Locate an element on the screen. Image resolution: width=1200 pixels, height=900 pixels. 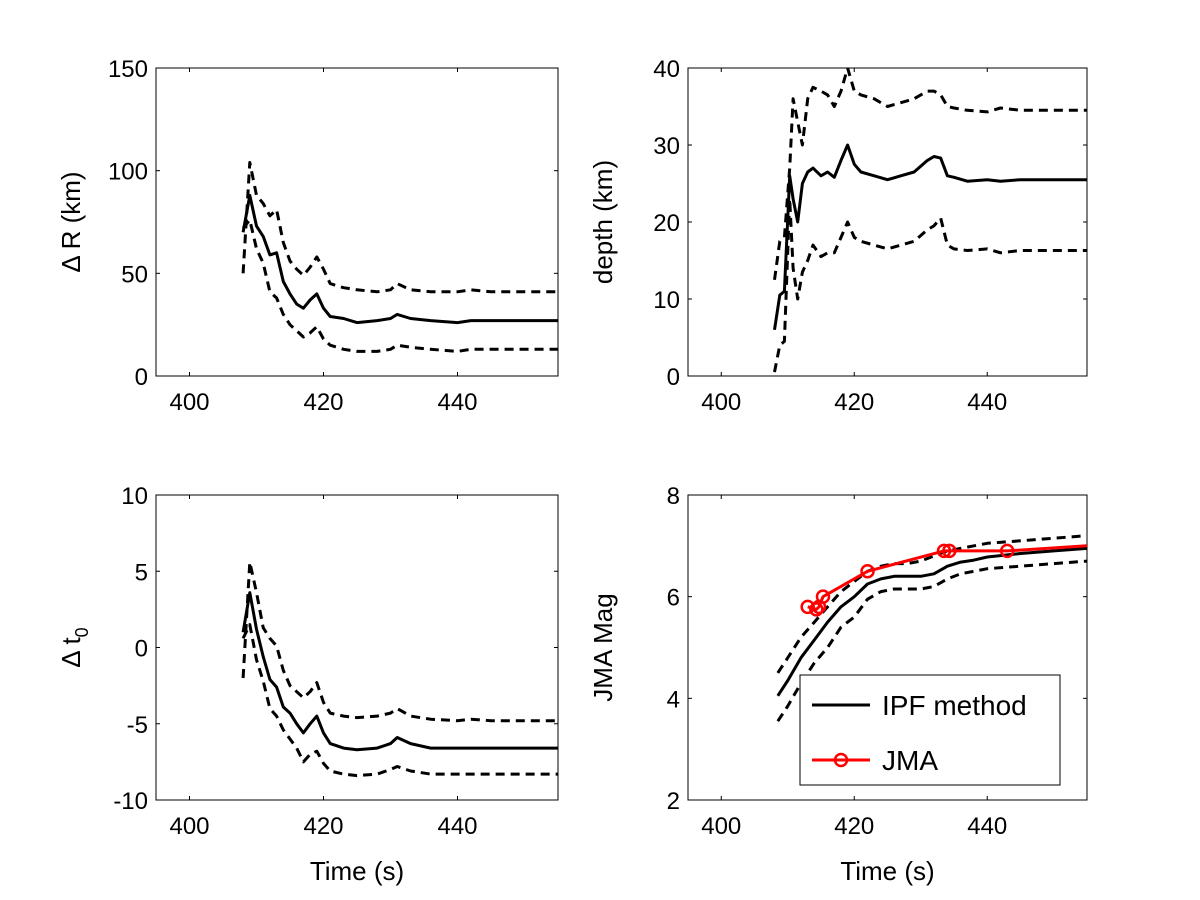
y-axis-label-subscript: 0 is located at coordinates (82, 632).